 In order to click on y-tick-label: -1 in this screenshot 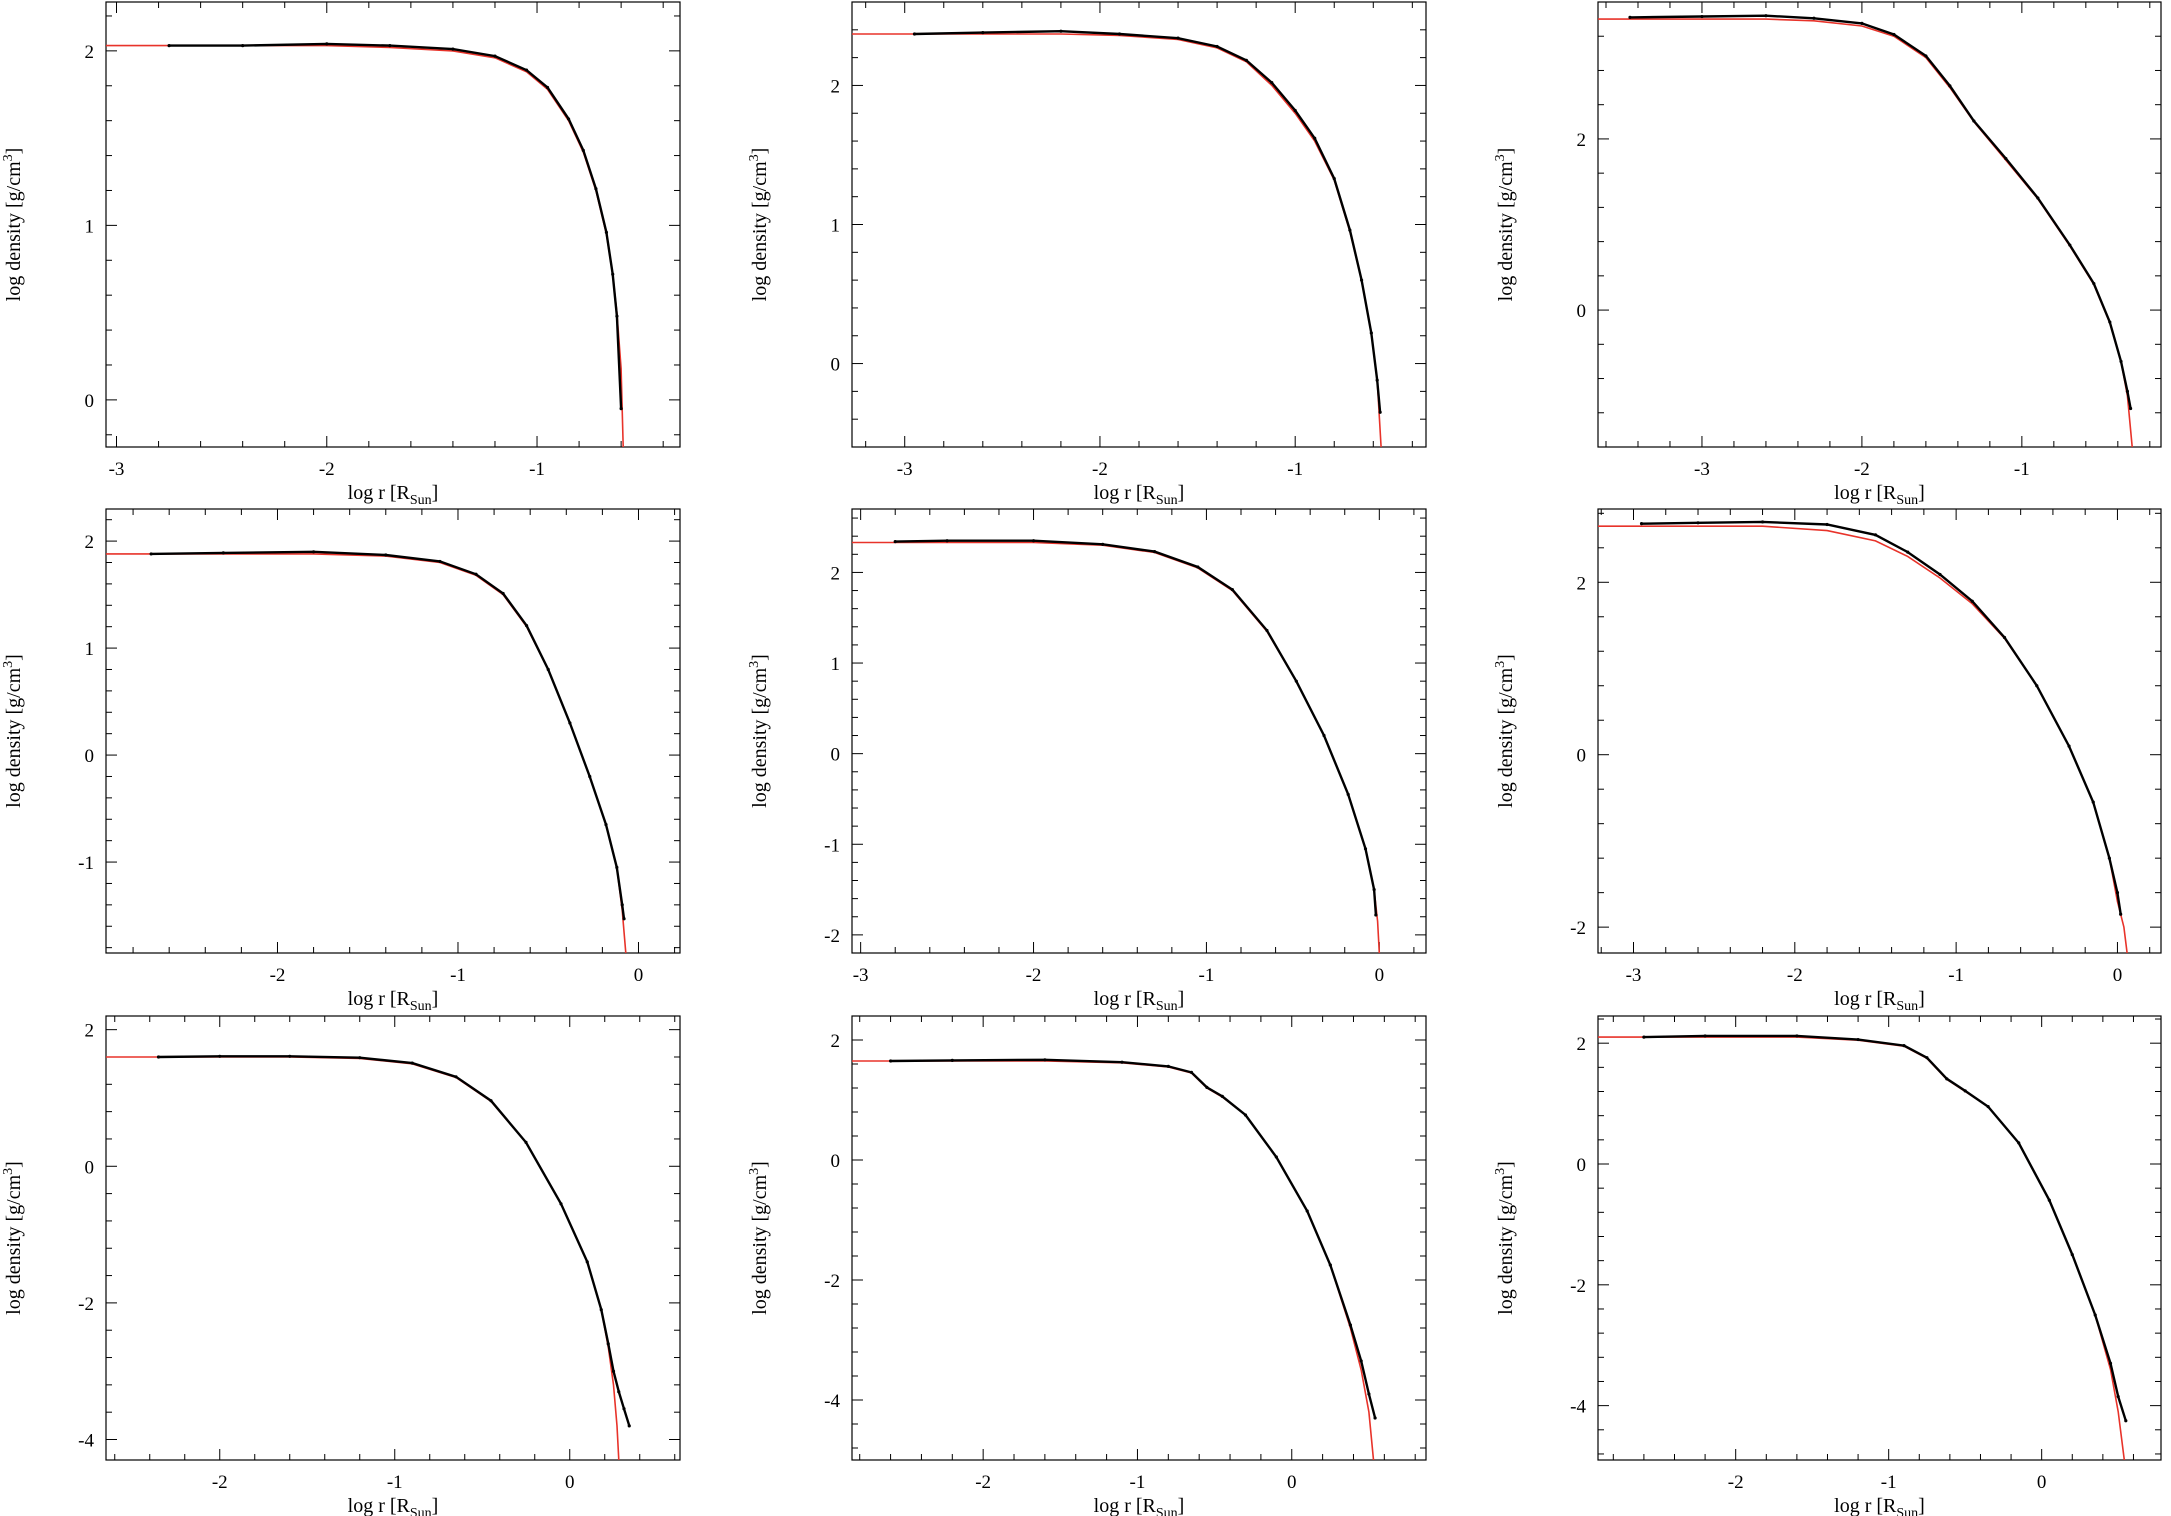, I will do `click(832, 845)`.